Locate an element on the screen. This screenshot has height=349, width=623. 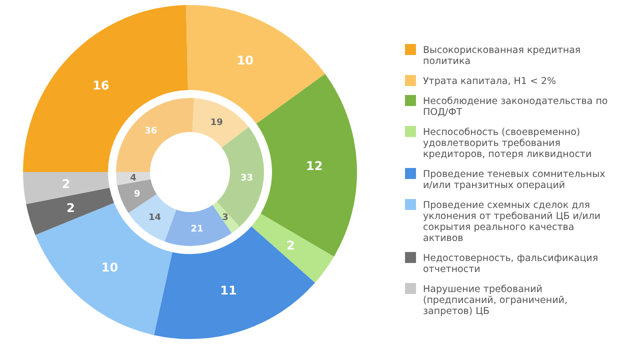
data-label: 12 is located at coordinates (314, 166).